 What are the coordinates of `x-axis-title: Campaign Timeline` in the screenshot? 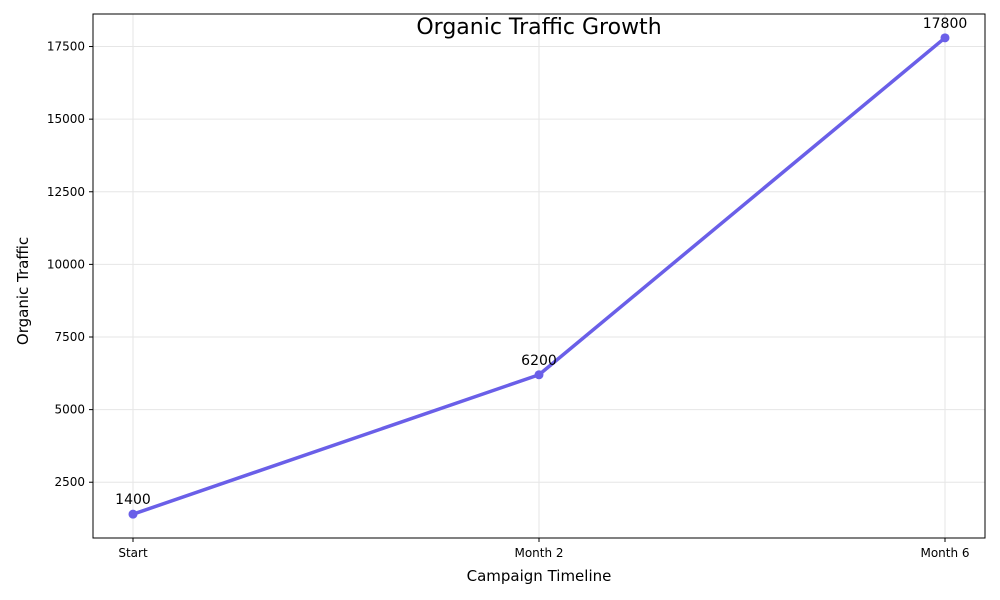 It's located at (539, 576).